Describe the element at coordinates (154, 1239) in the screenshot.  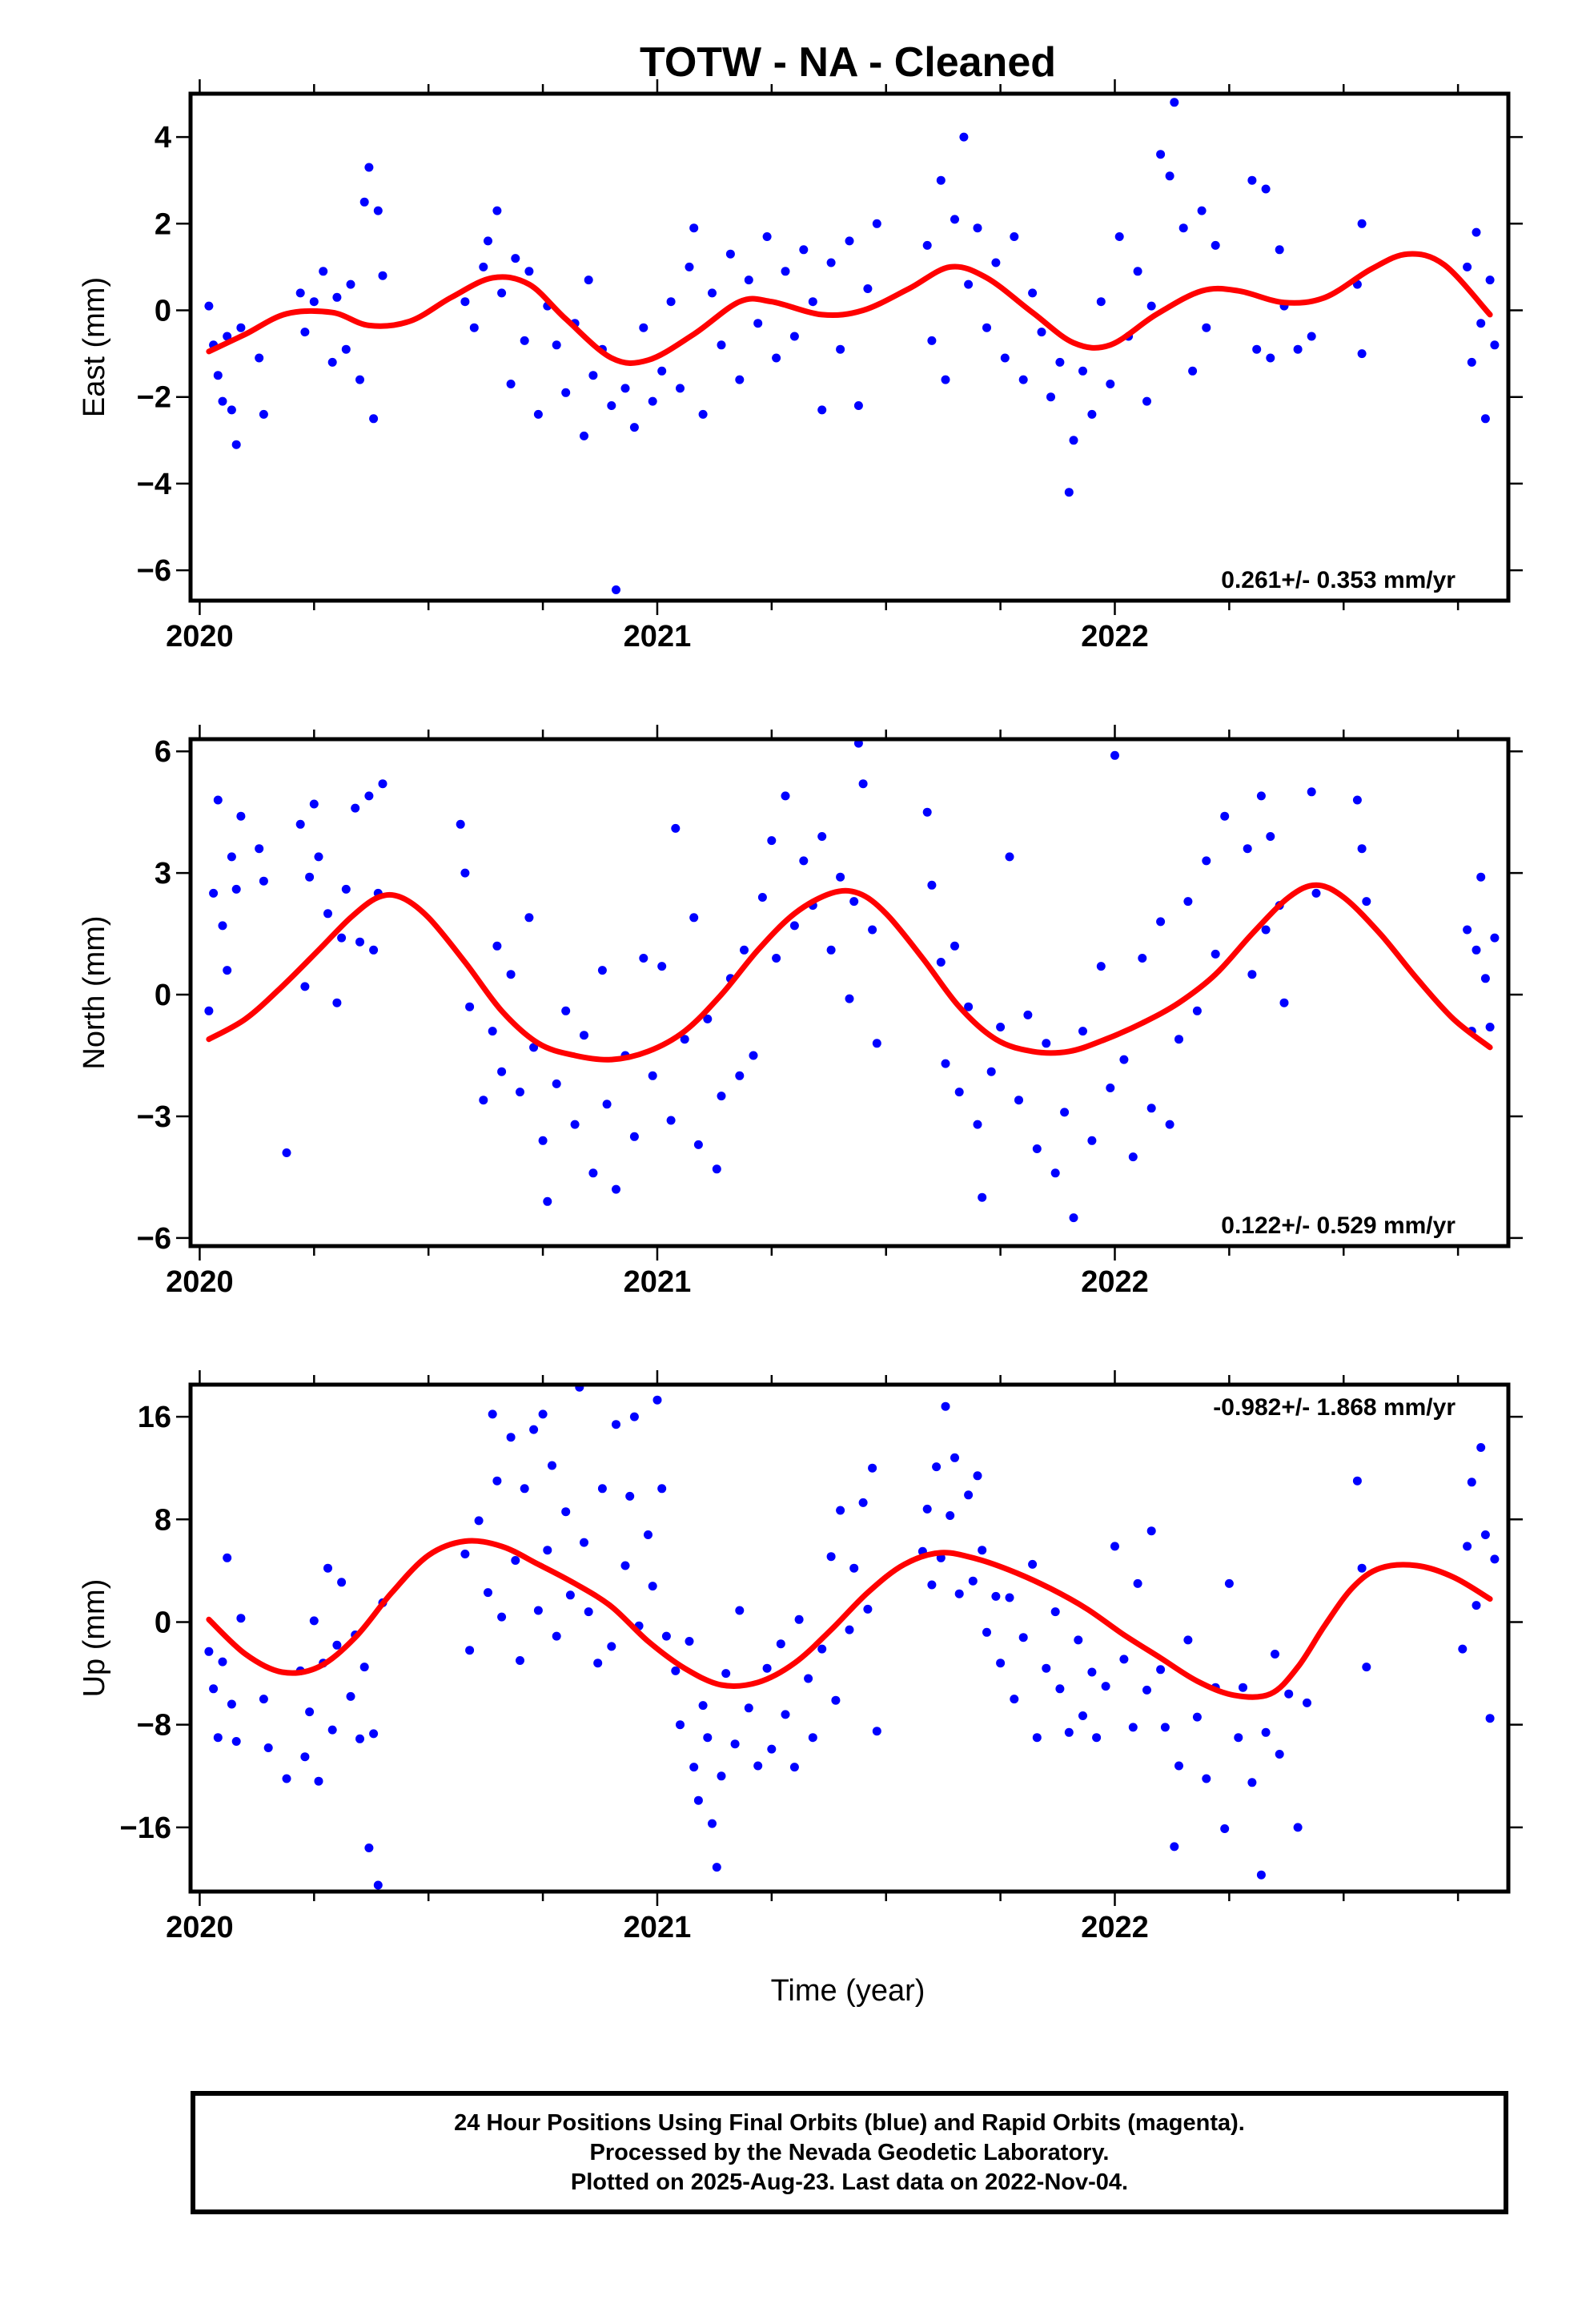
I see `north-ytick-label: −6` at that location.